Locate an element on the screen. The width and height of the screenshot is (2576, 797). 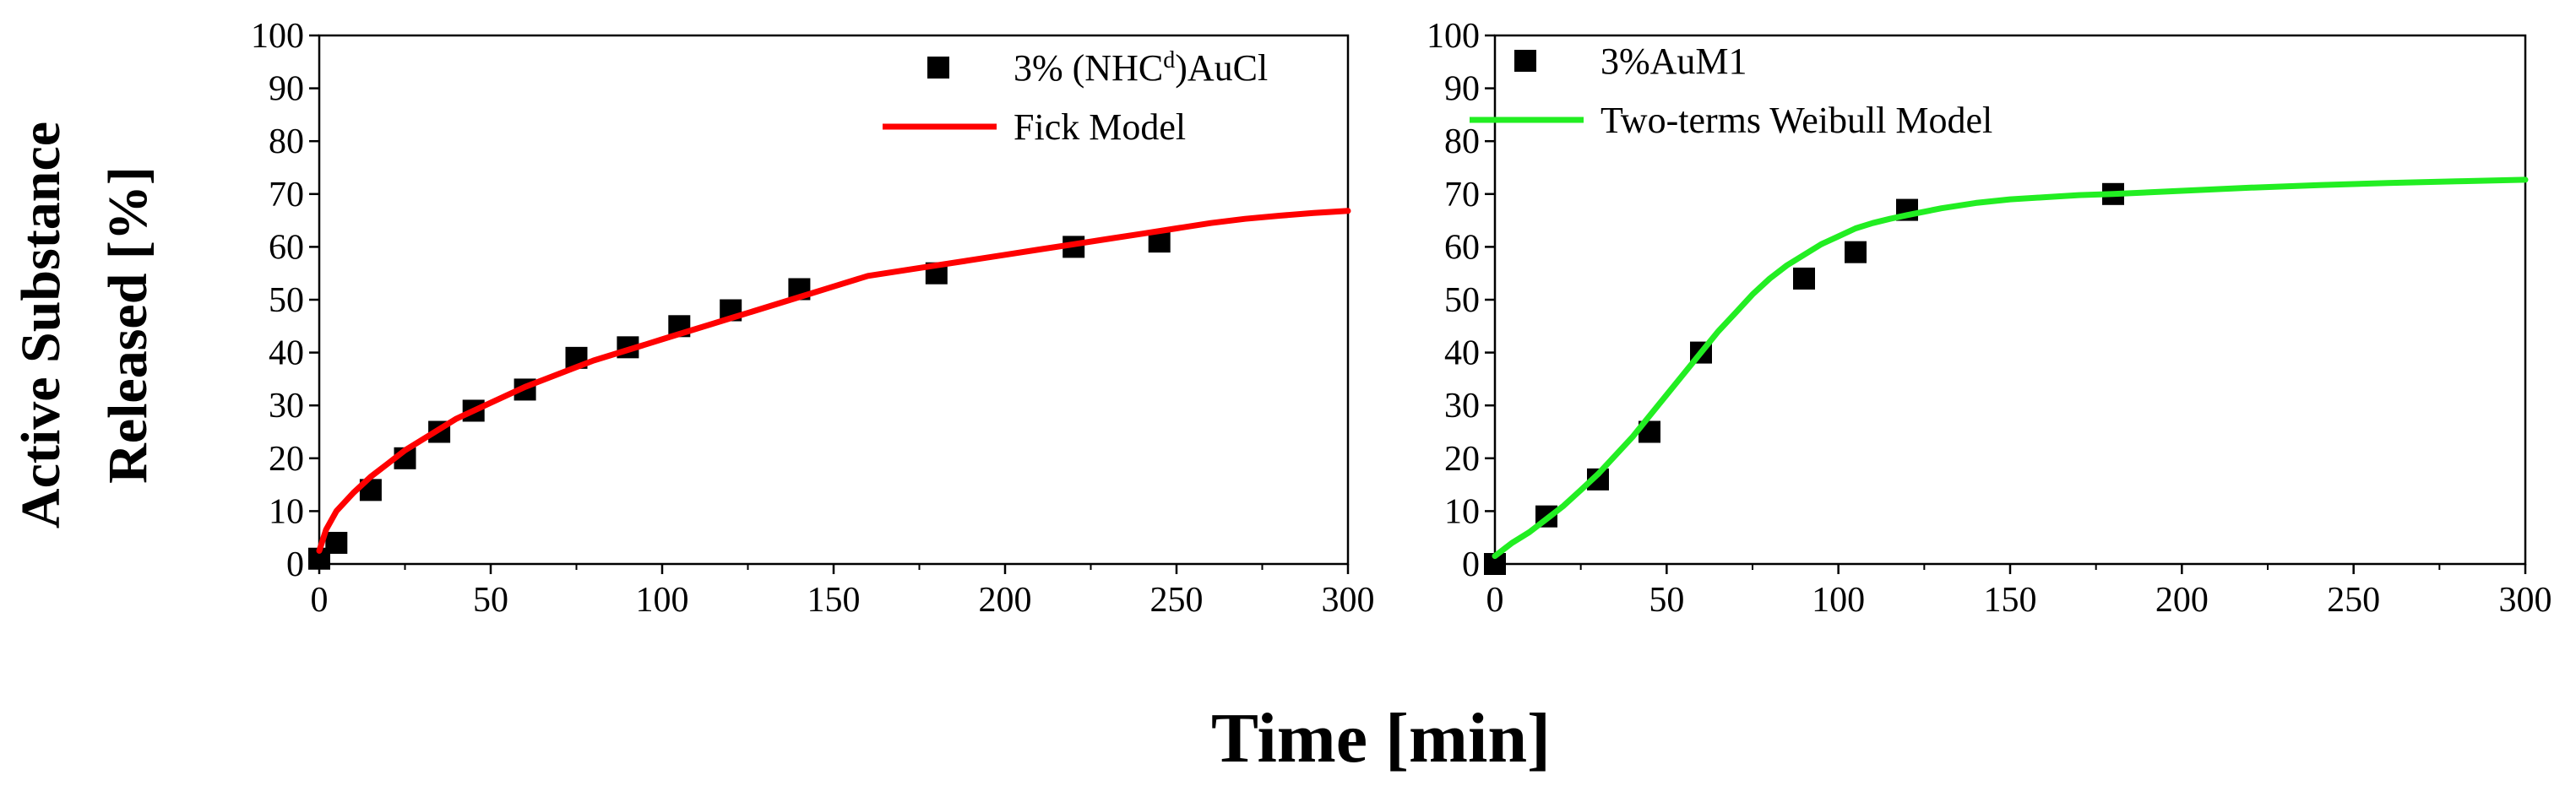
legend-label-suffix: )AuCl is located at coordinates (1221, 68).